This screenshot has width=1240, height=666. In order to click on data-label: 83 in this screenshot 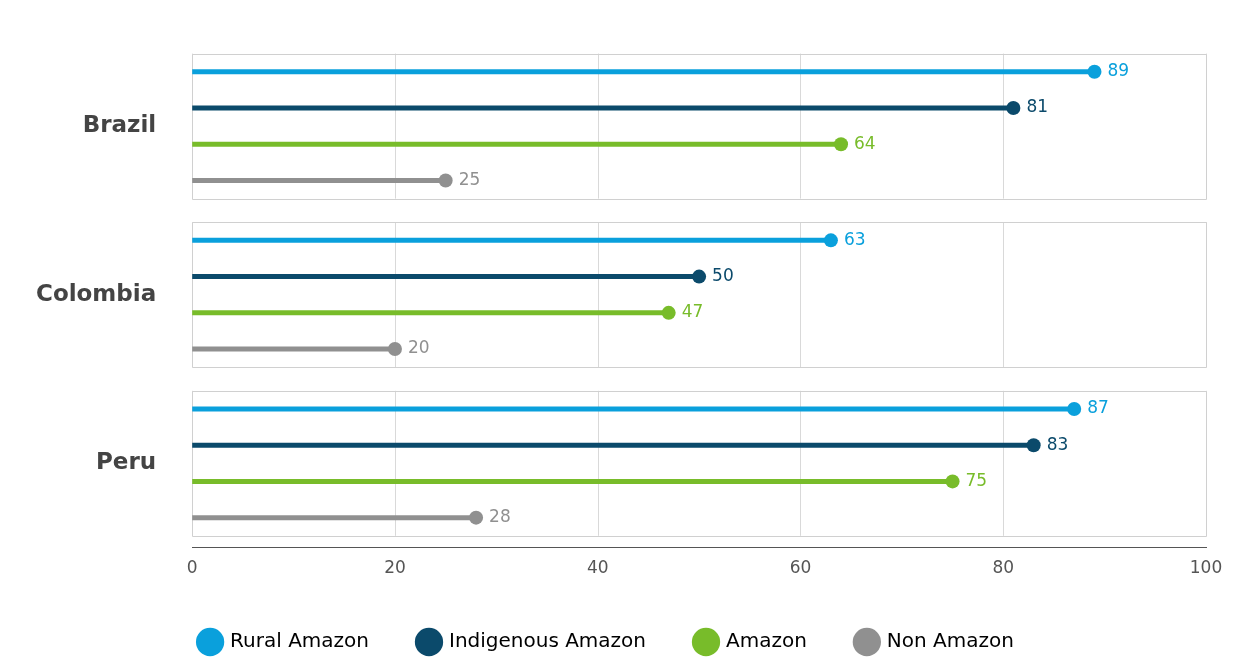, I will do `click(1057, 443)`.